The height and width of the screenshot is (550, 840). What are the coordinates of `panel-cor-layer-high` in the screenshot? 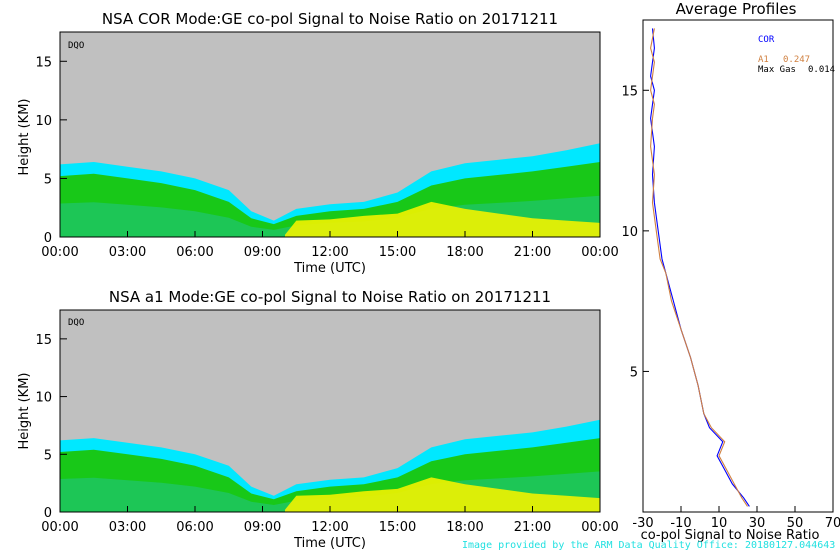 It's located at (442, 219).